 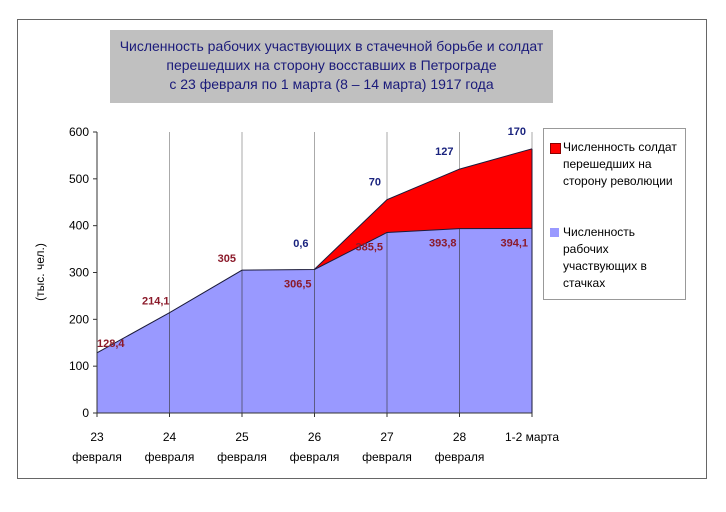 I want to click on soldiers-line, so click(x=423, y=209).